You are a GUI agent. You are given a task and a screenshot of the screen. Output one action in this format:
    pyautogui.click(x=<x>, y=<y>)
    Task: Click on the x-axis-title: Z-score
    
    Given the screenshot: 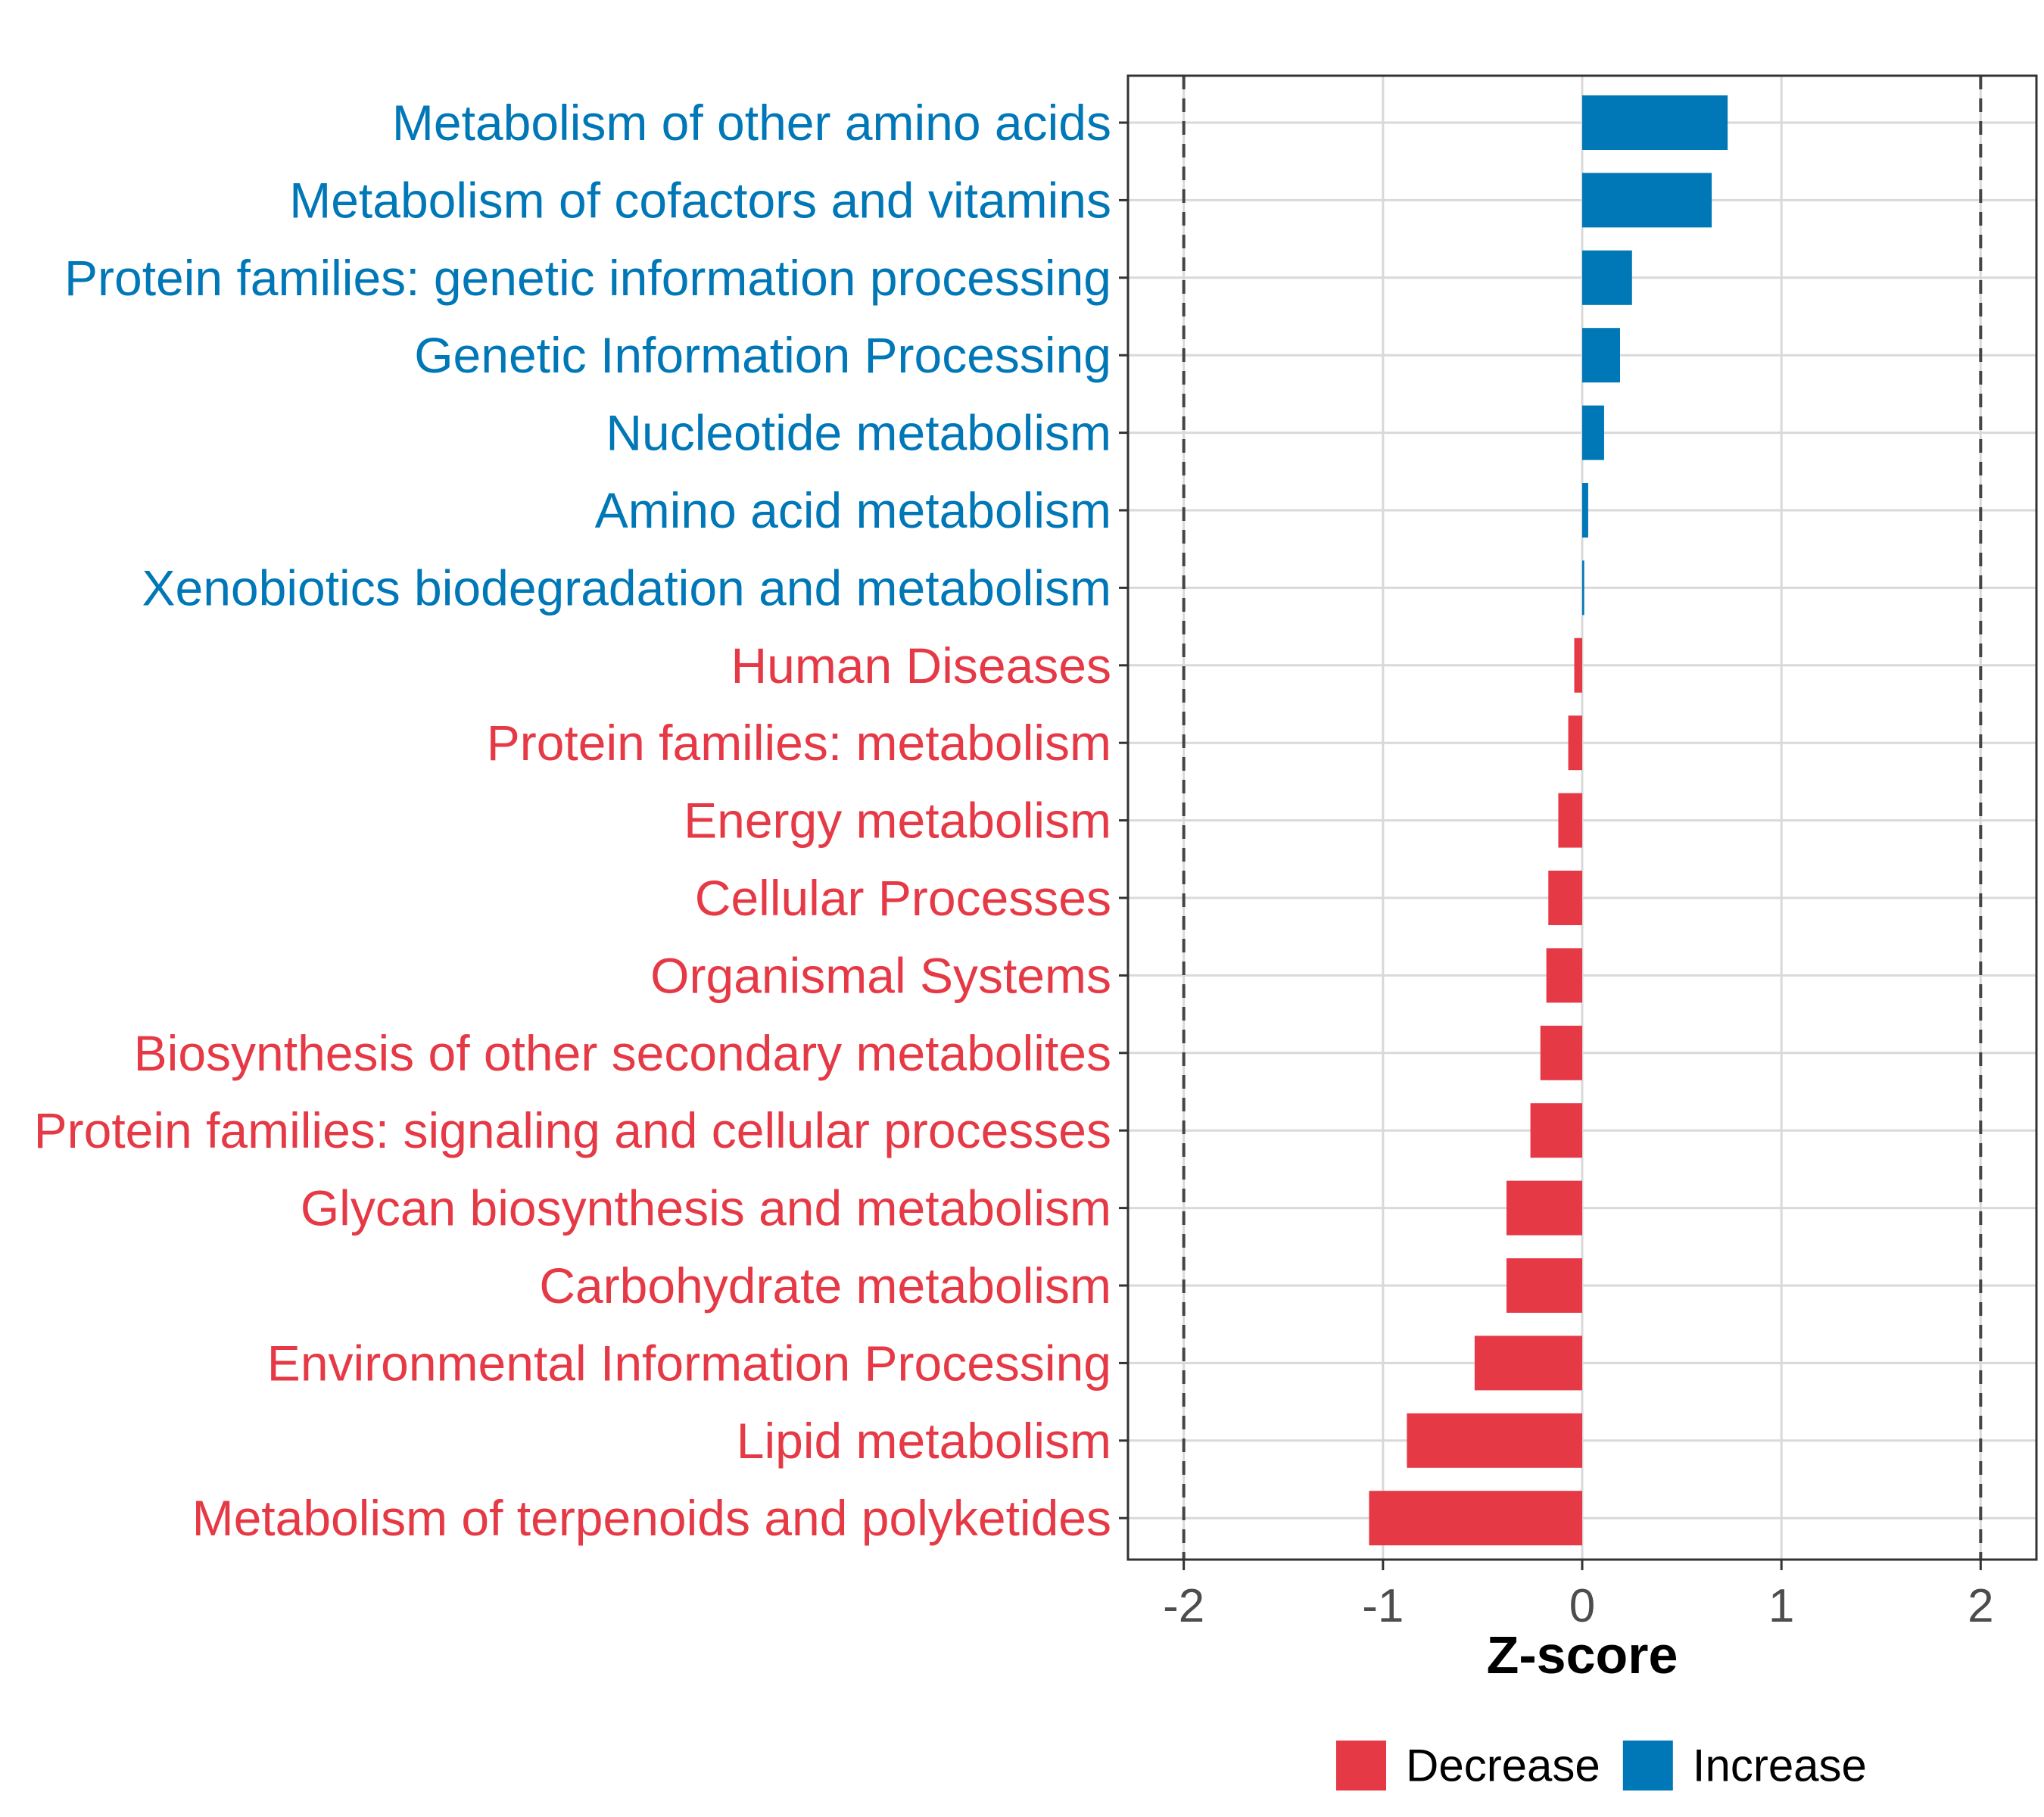 What is the action you would take?
    pyautogui.click(x=1582, y=1655)
    